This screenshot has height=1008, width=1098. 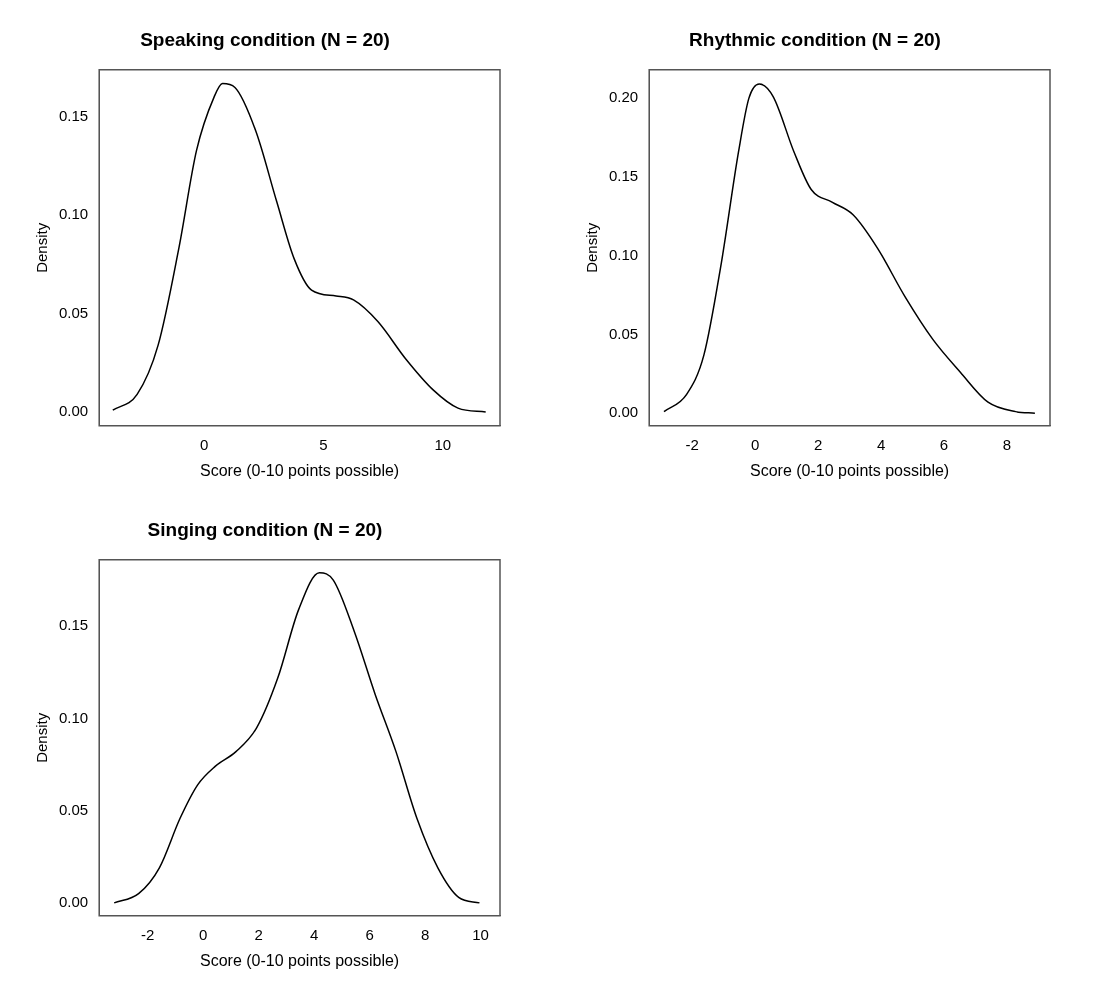 What do you see at coordinates (265, 39) in the screenshot?
I see `chart-title: Speaking condition (N = 20)` at bounding box center [265, 39].